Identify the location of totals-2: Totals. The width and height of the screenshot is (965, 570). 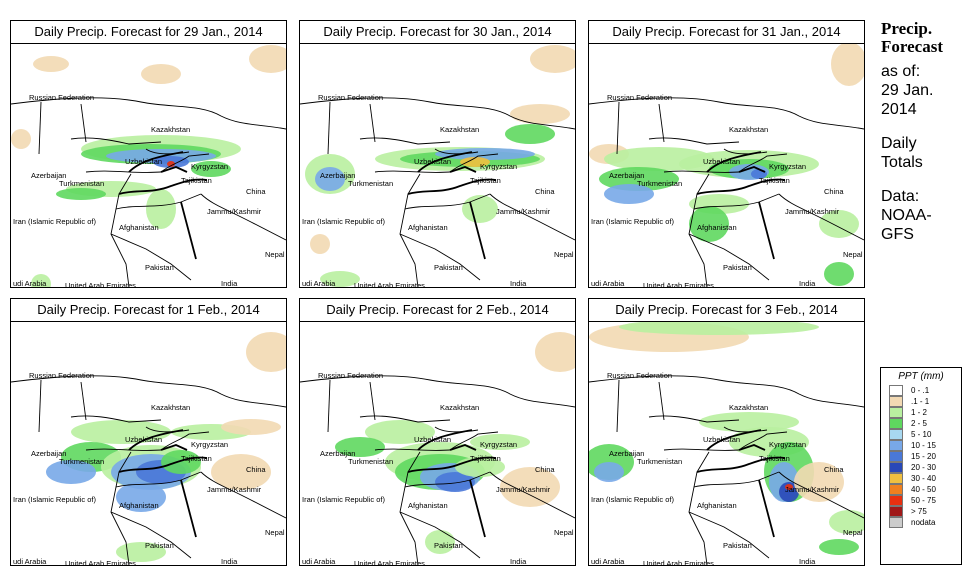
(902, 162).